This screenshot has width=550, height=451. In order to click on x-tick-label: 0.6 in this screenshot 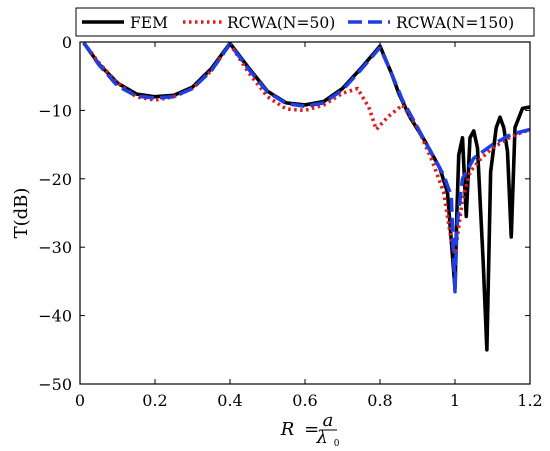, I will do `click(304, 400)`.